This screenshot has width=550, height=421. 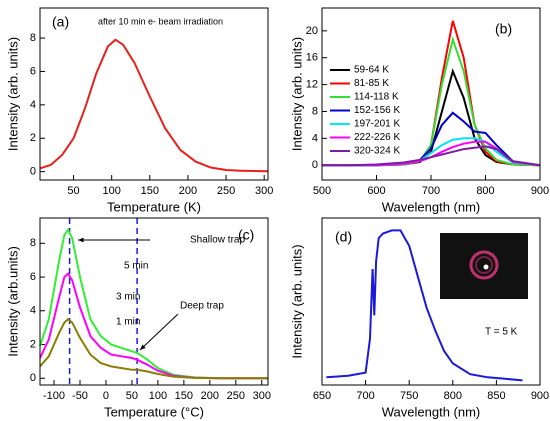 I want to click on annotation: (a), so click(x=60, y=22).